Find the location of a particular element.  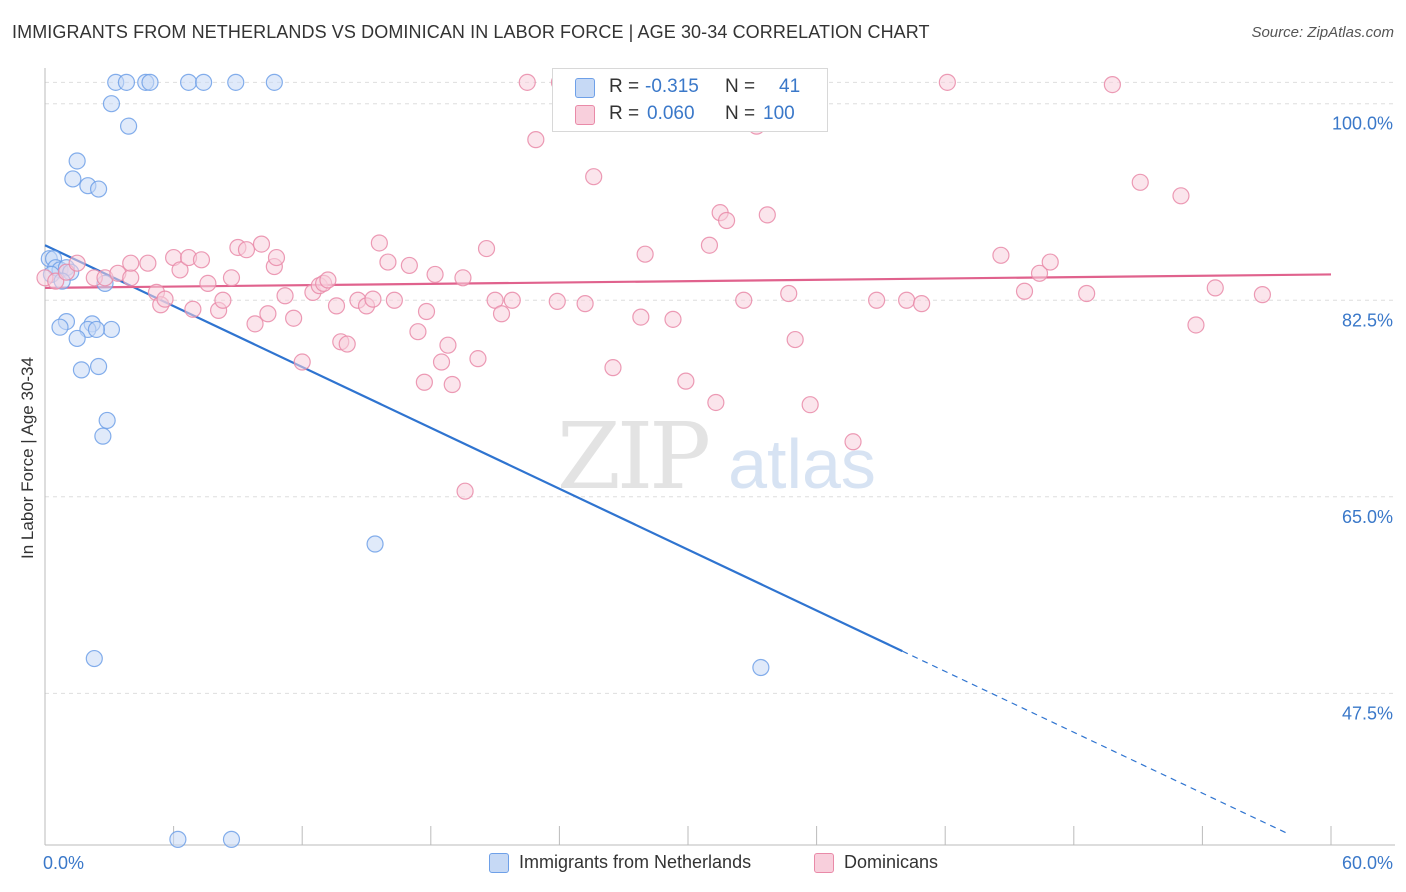

dominicans-swatch is located at coordinates (585, 115).